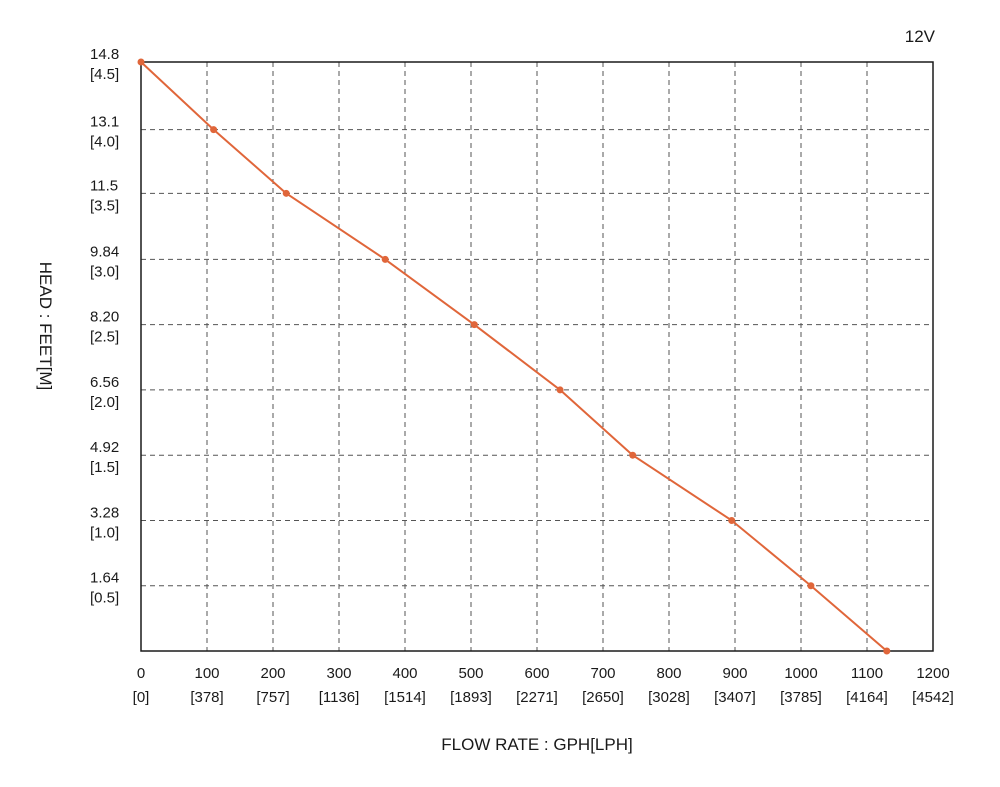 This screenshot has width=1000, height=787. I want to click on y-tick-sublabel: [1.5], so click(104, 467).